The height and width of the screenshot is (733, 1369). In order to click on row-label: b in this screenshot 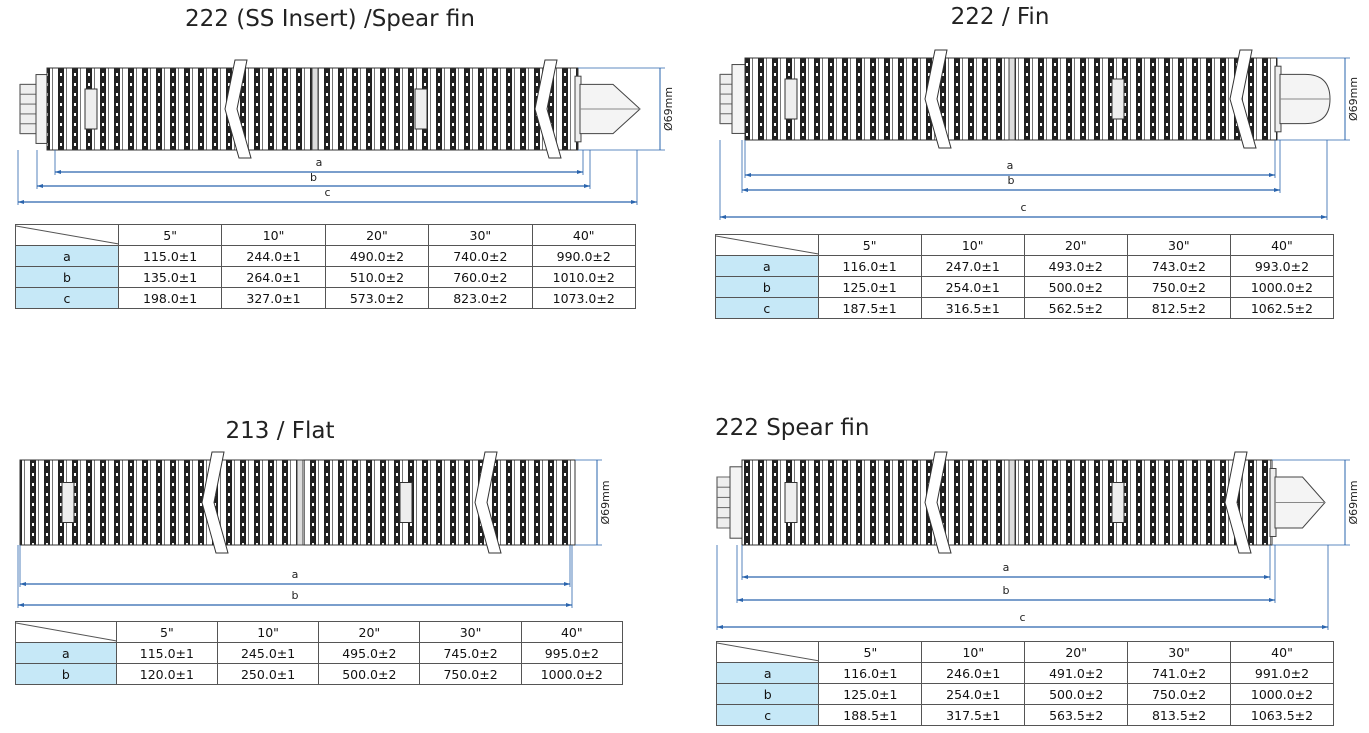, I will do `click(67, 277)`.